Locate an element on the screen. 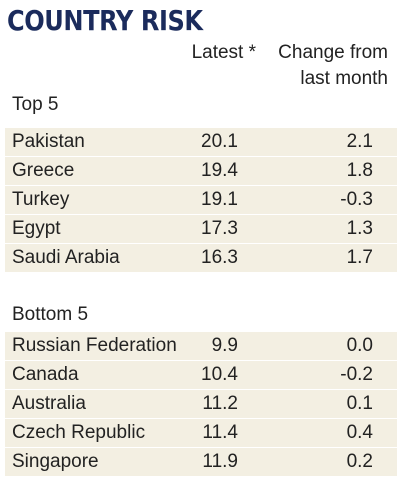 The height and width of the screenshot is (488, 402). change-value: 1.7 is located at coordinates (359, 257).